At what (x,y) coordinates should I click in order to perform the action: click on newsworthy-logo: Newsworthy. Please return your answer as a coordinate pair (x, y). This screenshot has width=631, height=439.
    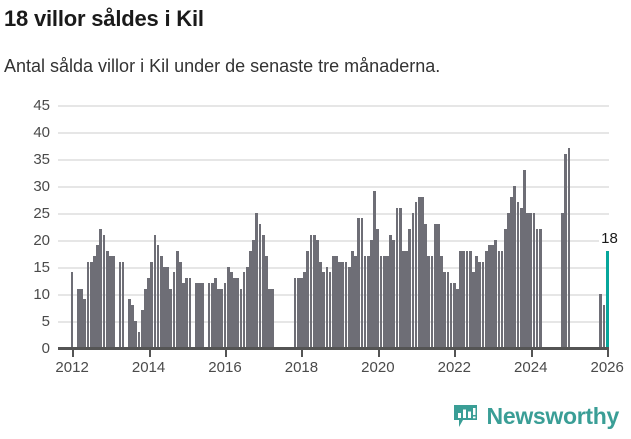
    Looking at the image, I should click on (535, 416).